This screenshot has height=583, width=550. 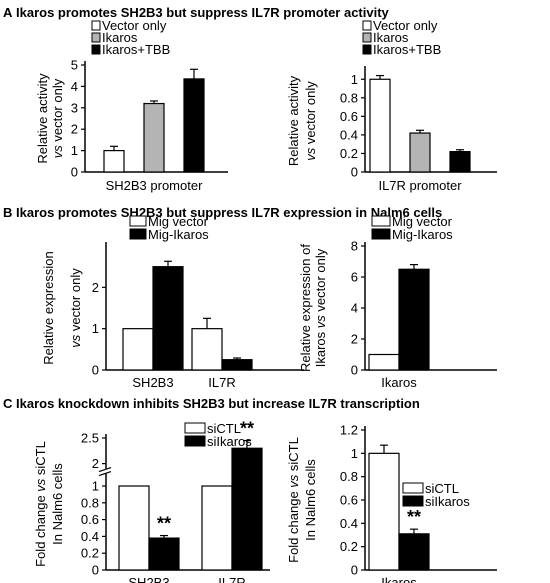 What do you see at coordinates (136, 49) in the screenshot?
I see `a1-legend-label-2: Ikaros+TBB` at bounding box center [136, 49].